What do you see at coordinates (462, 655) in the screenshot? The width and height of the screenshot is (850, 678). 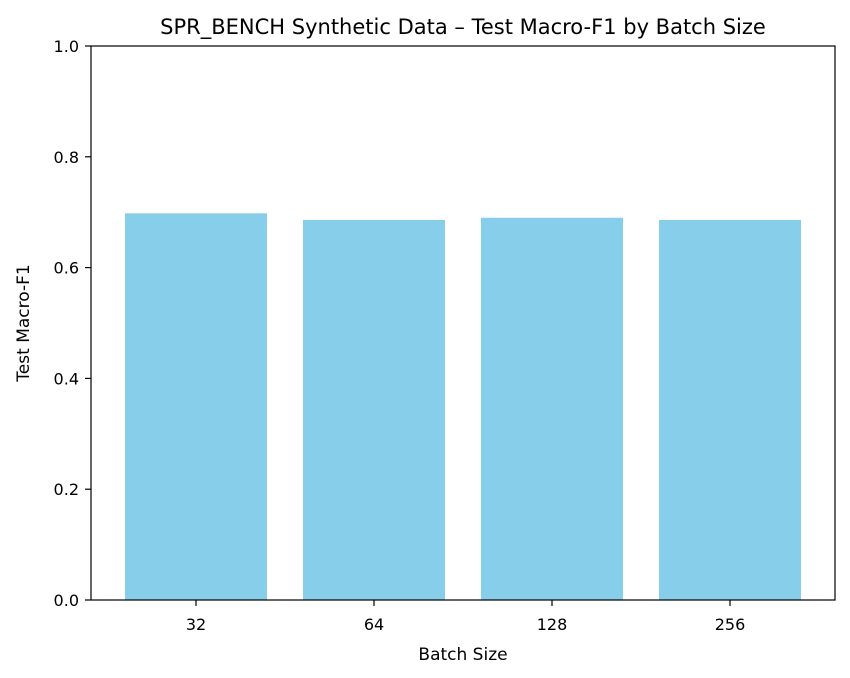 I see `x-axis-label: Batch Size` at bounding box center [462, 655].